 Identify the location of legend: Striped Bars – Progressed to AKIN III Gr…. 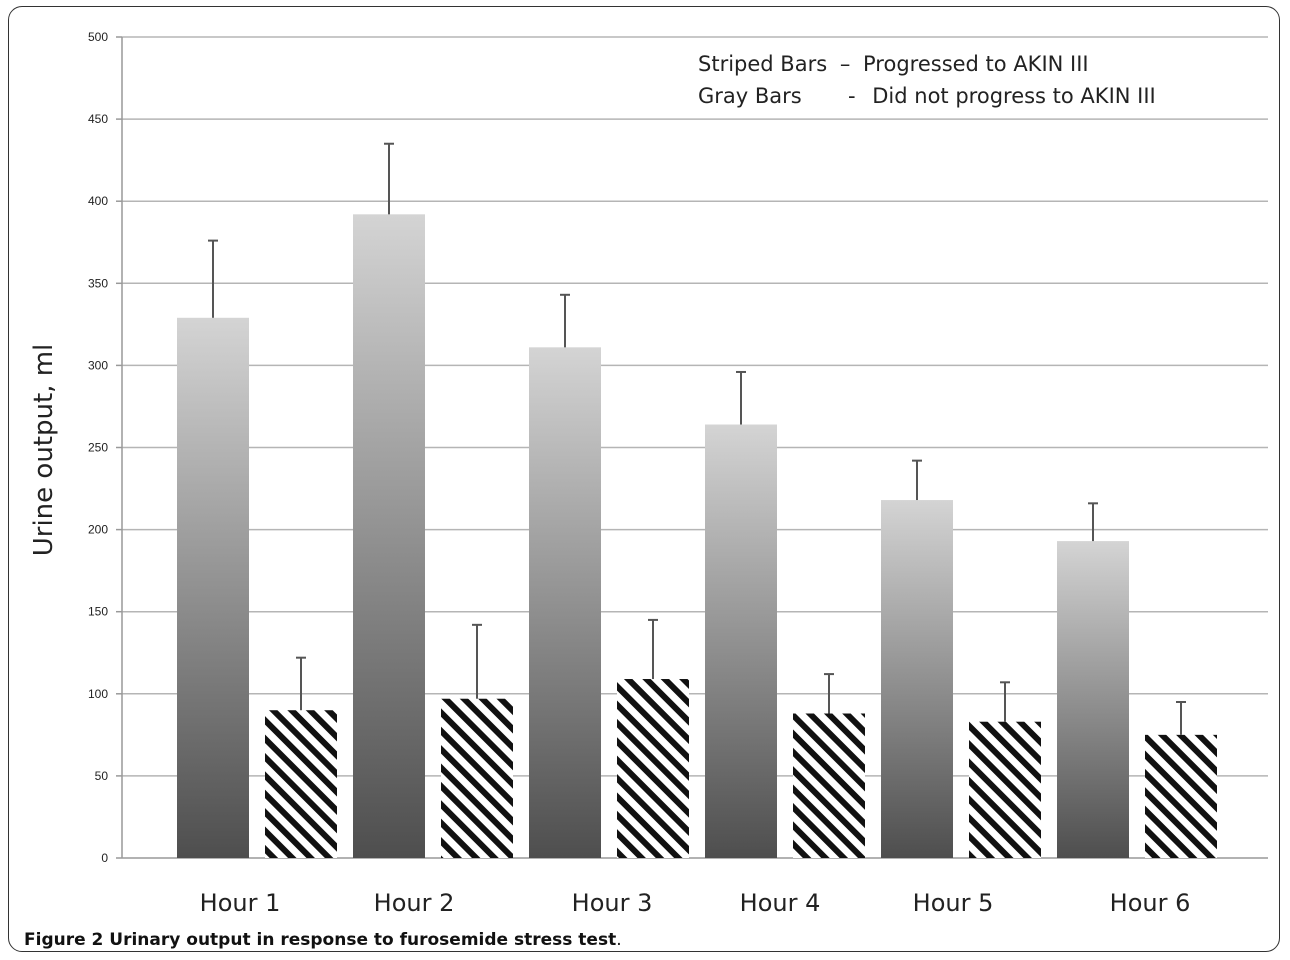
(927, 80).